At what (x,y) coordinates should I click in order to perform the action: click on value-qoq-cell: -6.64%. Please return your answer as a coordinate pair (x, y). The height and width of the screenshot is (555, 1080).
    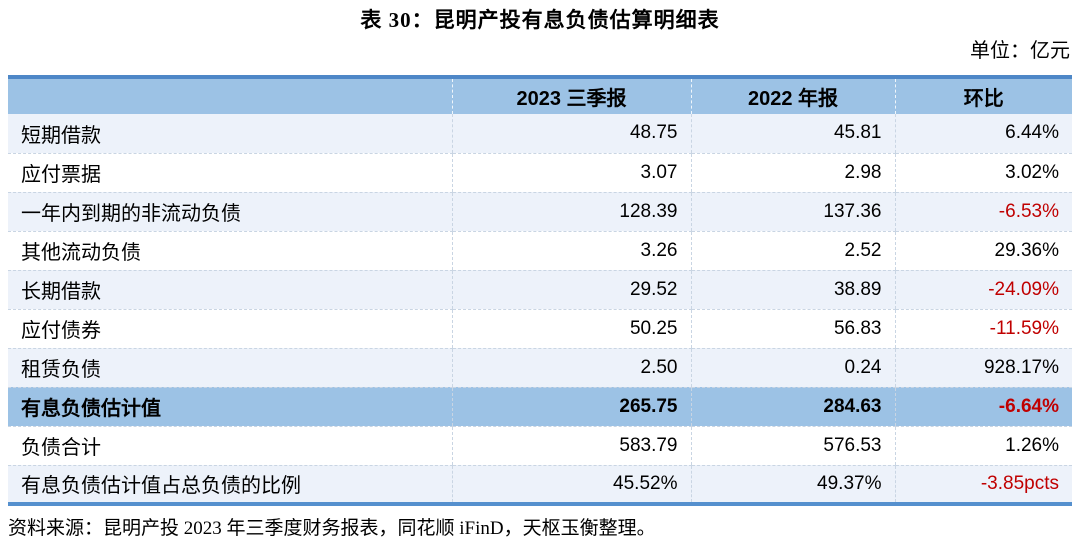
    Looking at the image, I should click on (983, 407).